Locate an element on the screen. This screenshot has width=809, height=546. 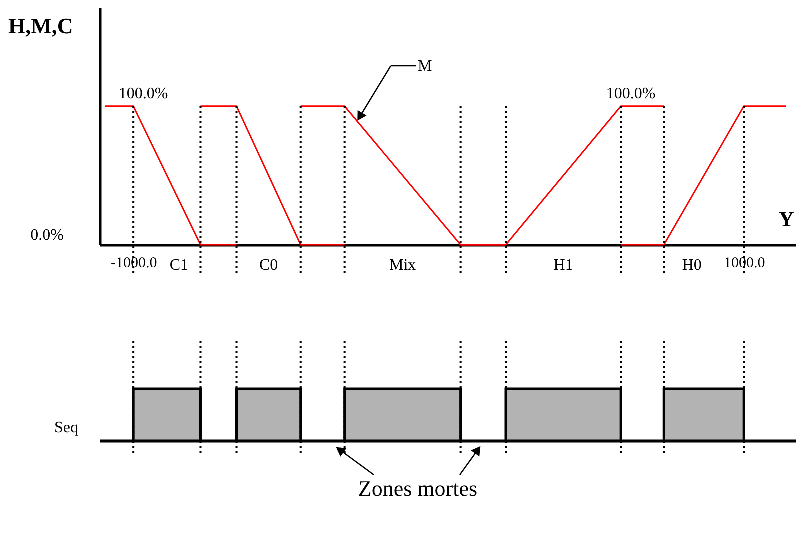
text: H0 is located at coordinates (692, 265).